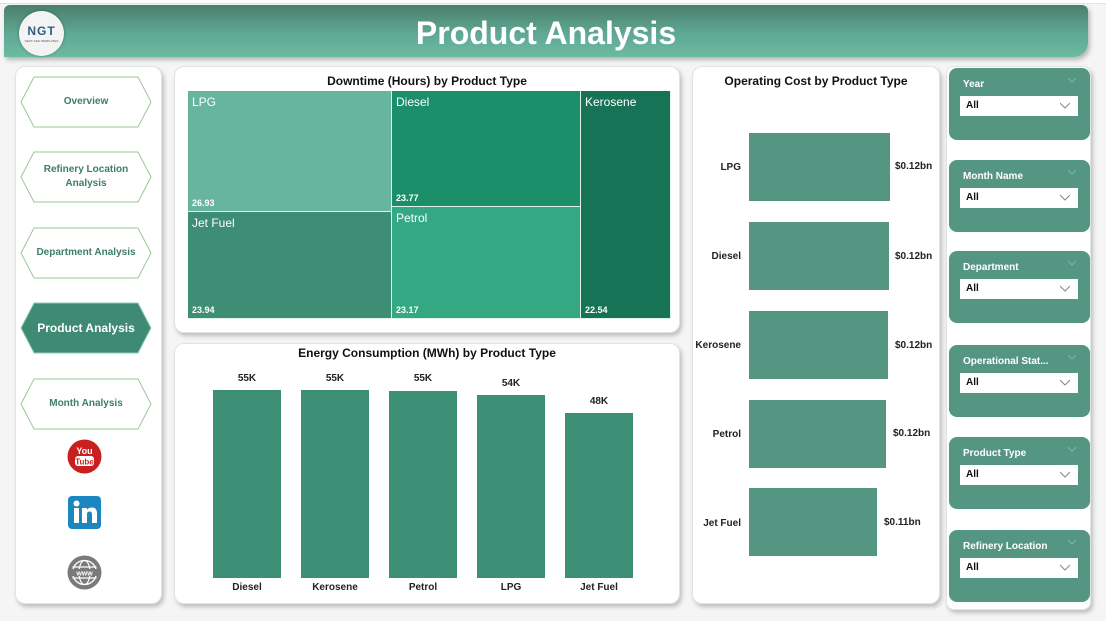 The height and width of the screenshot is (621, 1106). I want to click on slicer-department: Department All, so click(1019, 287).